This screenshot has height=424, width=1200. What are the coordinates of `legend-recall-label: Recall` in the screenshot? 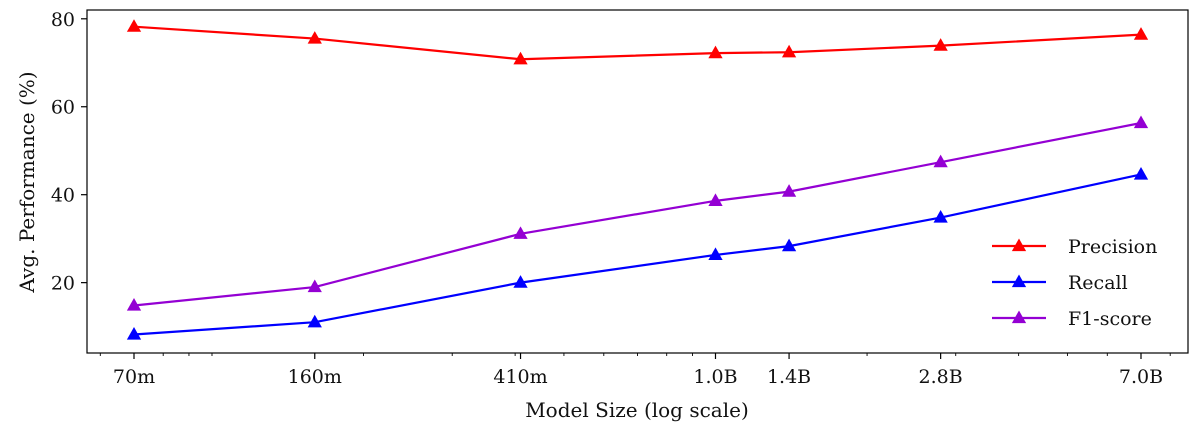 It's located at (1098, 283).